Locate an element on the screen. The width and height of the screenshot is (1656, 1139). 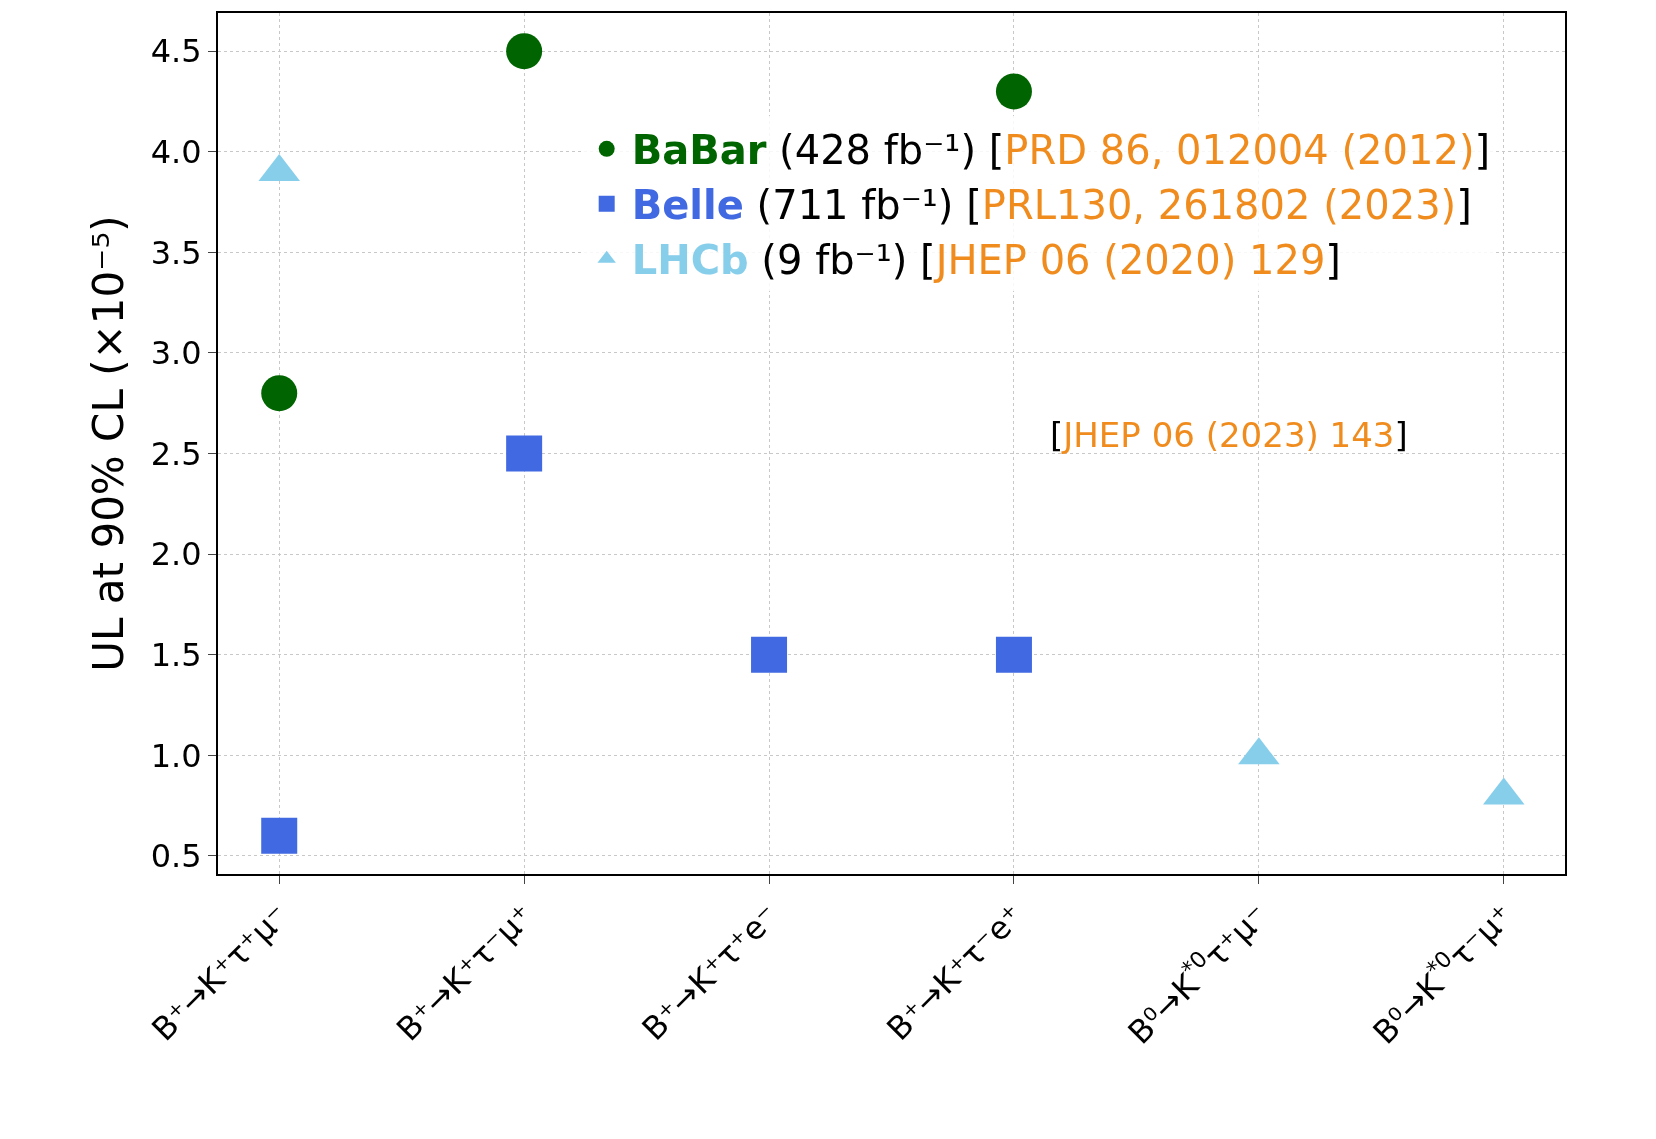
y-tick-label: 2.5 is located at coordinates (176, 453).